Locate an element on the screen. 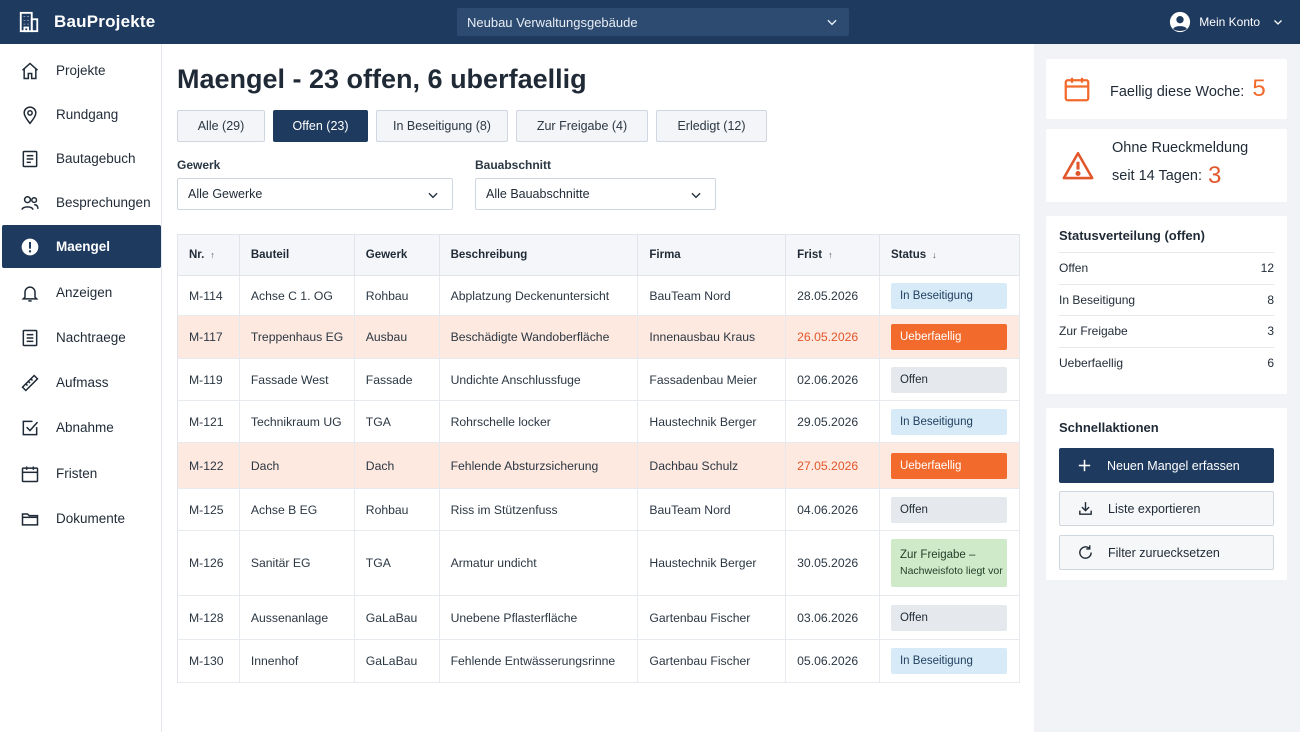 The width and height of the screenshot is (1300, 732). column-header-beschreibung: Beschreibung is located at coordinates (539, 255).